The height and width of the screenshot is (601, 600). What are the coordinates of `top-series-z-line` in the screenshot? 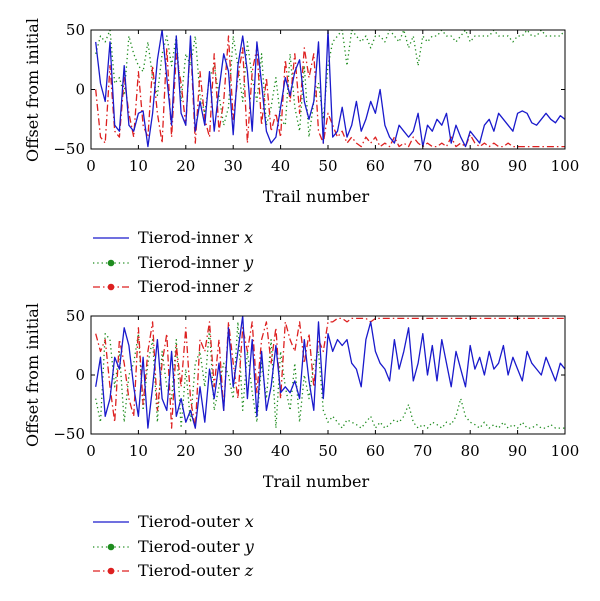 It's located at (330, 91).